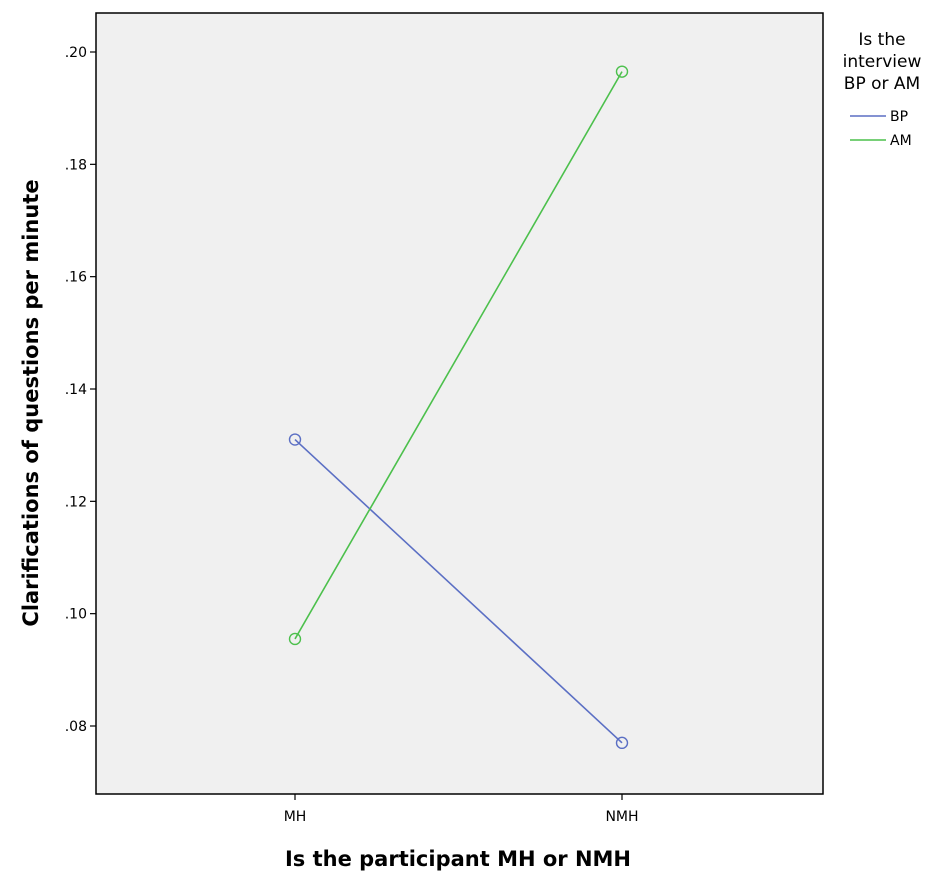  Describe the element at coordinates (458, 591) in the screenshot. I see `series-line-bp` at that location.